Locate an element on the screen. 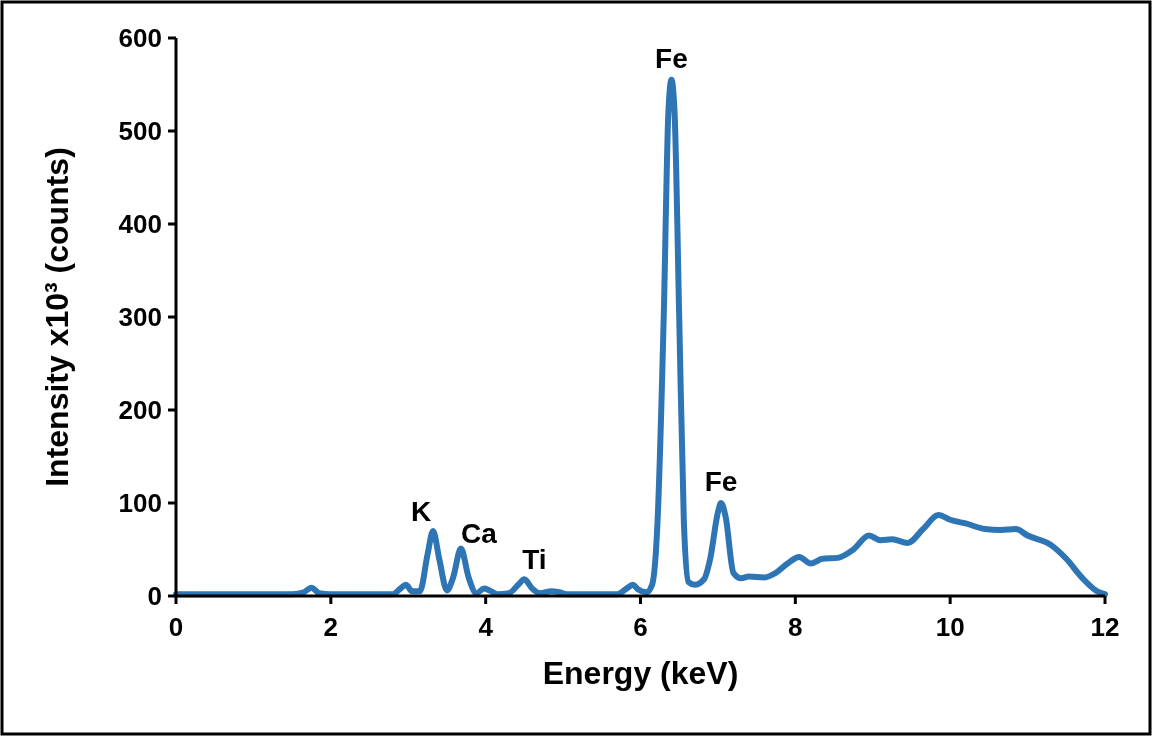  y-tick-label: 300 is located at coordinates (140, 317).